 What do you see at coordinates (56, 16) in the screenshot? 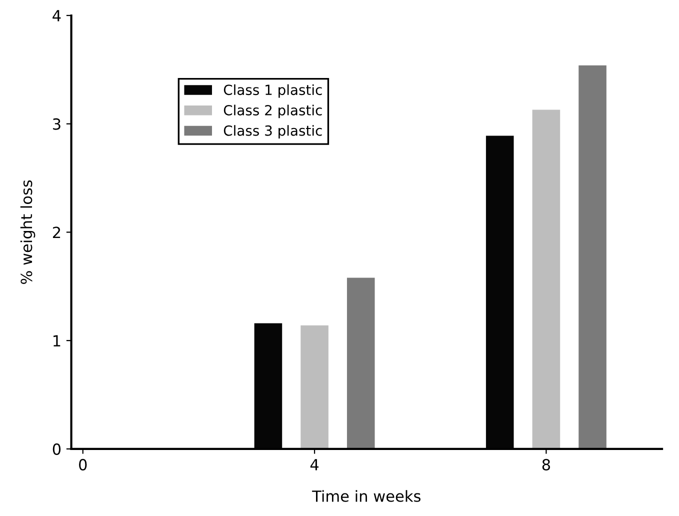
I see `y-tick-label: 4` at bounding box center [56, 16].